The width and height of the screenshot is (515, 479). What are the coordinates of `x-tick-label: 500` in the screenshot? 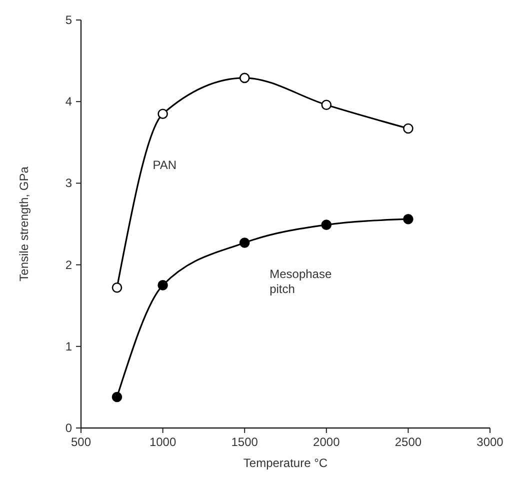 It's located at (81, 442).